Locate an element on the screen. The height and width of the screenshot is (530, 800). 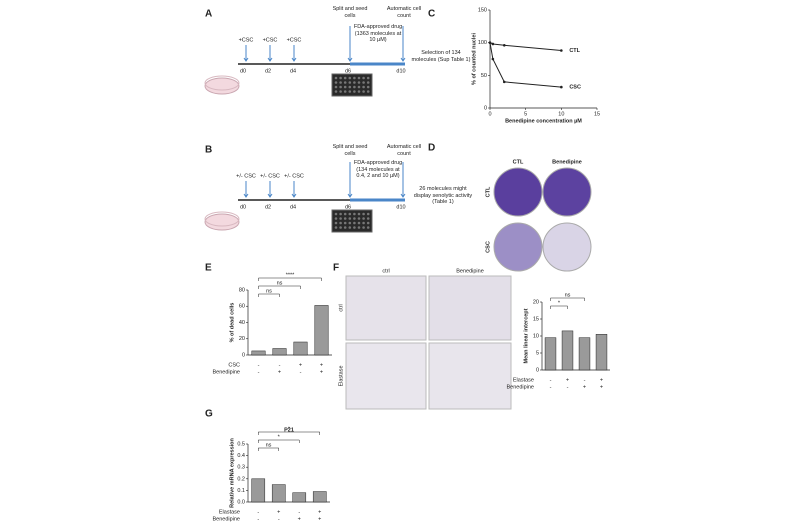
y-tick-label: 5 is located at coordinates (537, 353).